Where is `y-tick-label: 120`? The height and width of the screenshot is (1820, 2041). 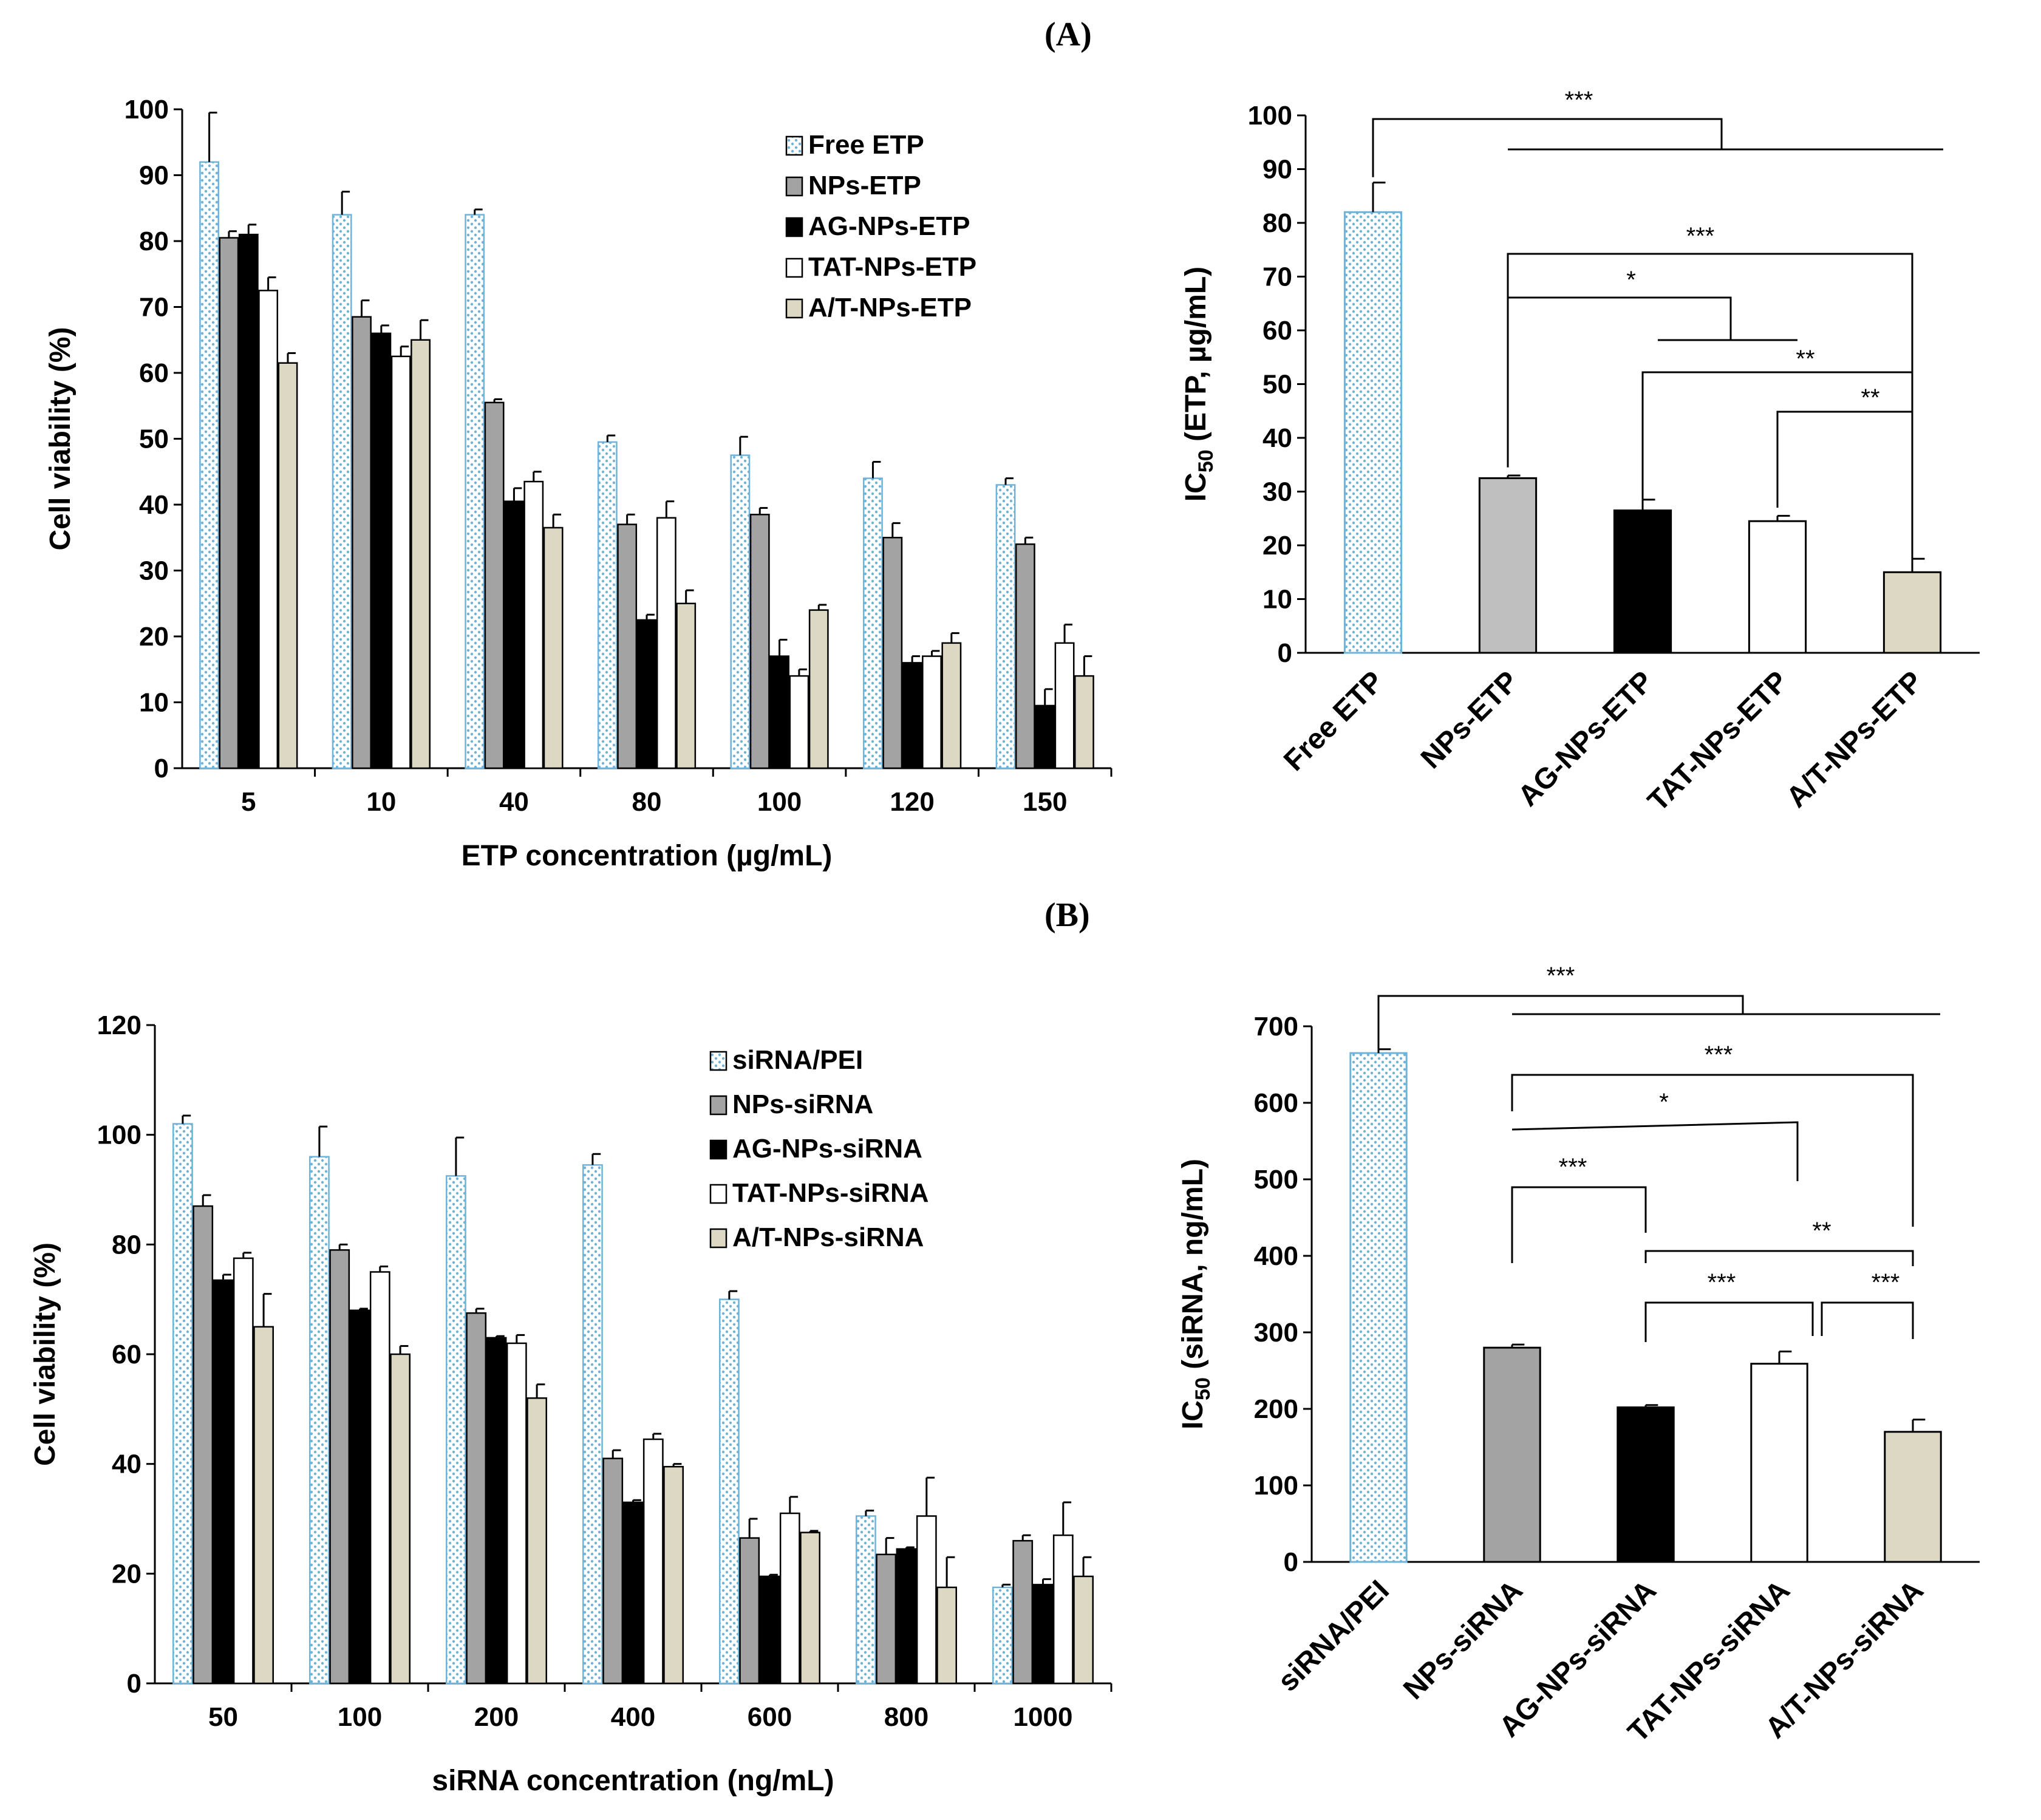
y-tick-label: 120 is located at coordinates (119, 1025).